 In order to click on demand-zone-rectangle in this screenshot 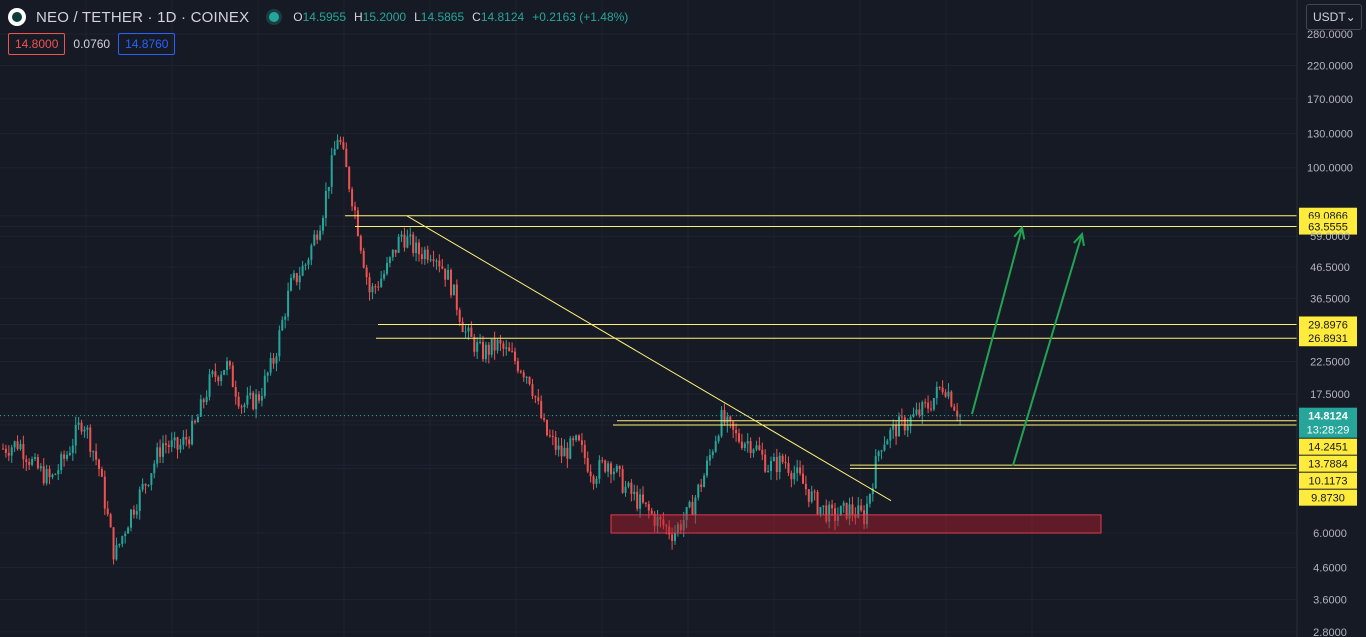, I will do `click(856, 524)`.